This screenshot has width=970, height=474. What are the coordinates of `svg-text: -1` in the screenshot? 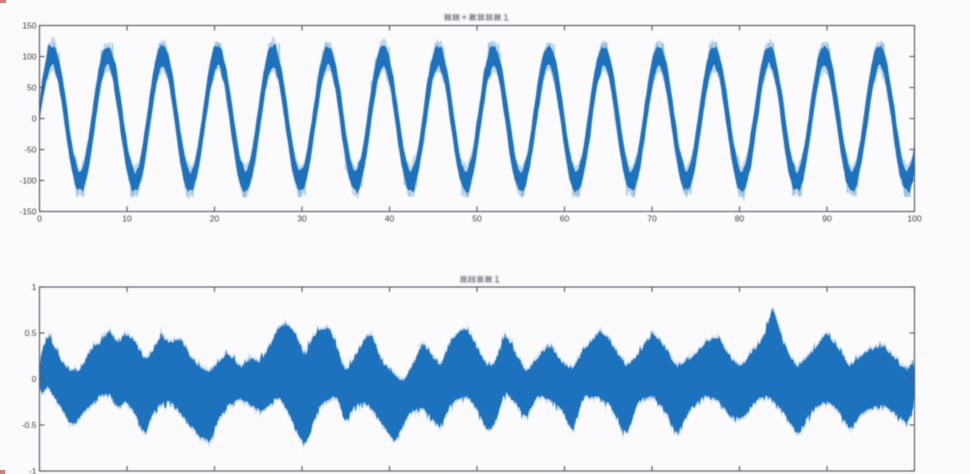 It's located at (33, 470).